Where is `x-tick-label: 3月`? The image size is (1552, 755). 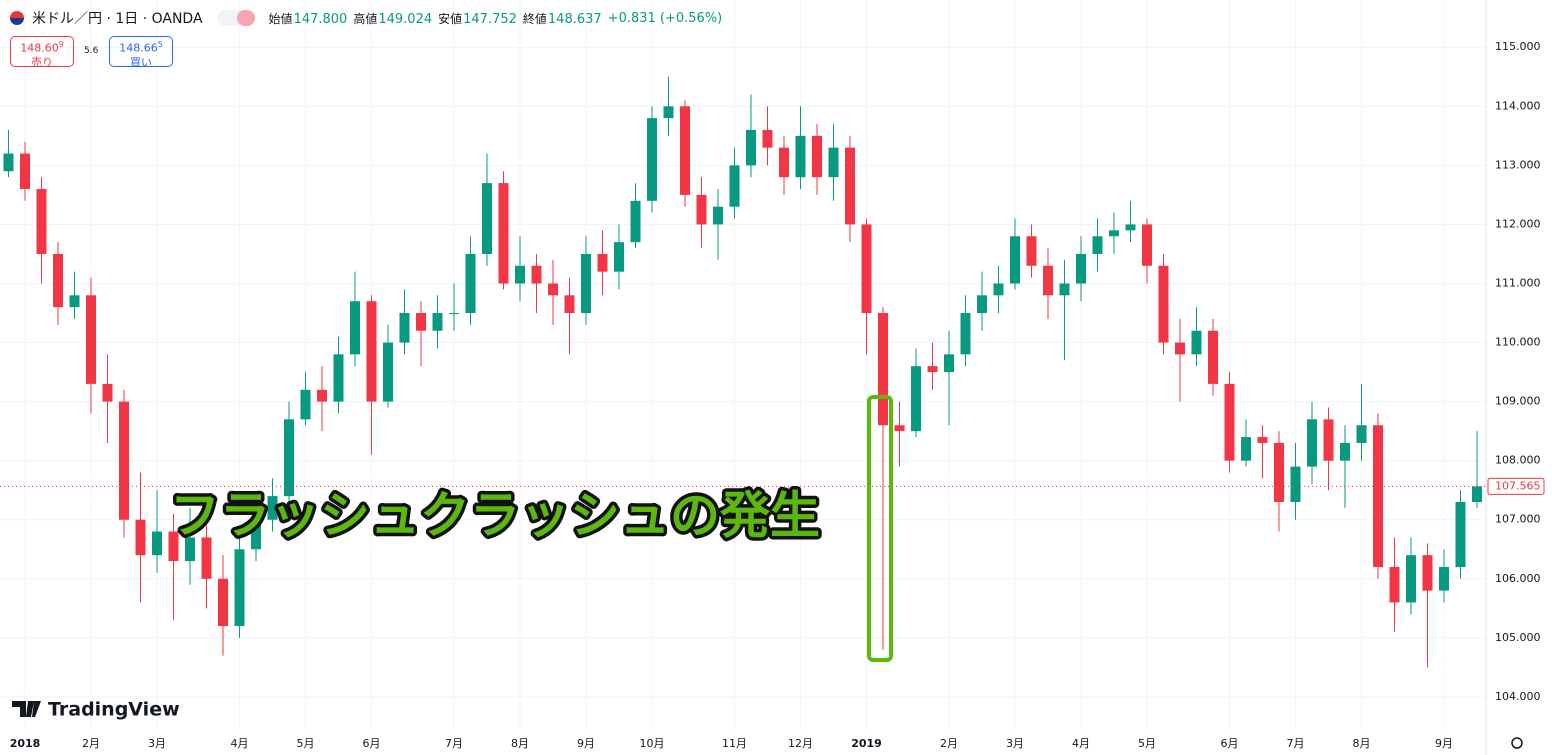 x-tick-label: 3月 is located at coordinates (157, 743).